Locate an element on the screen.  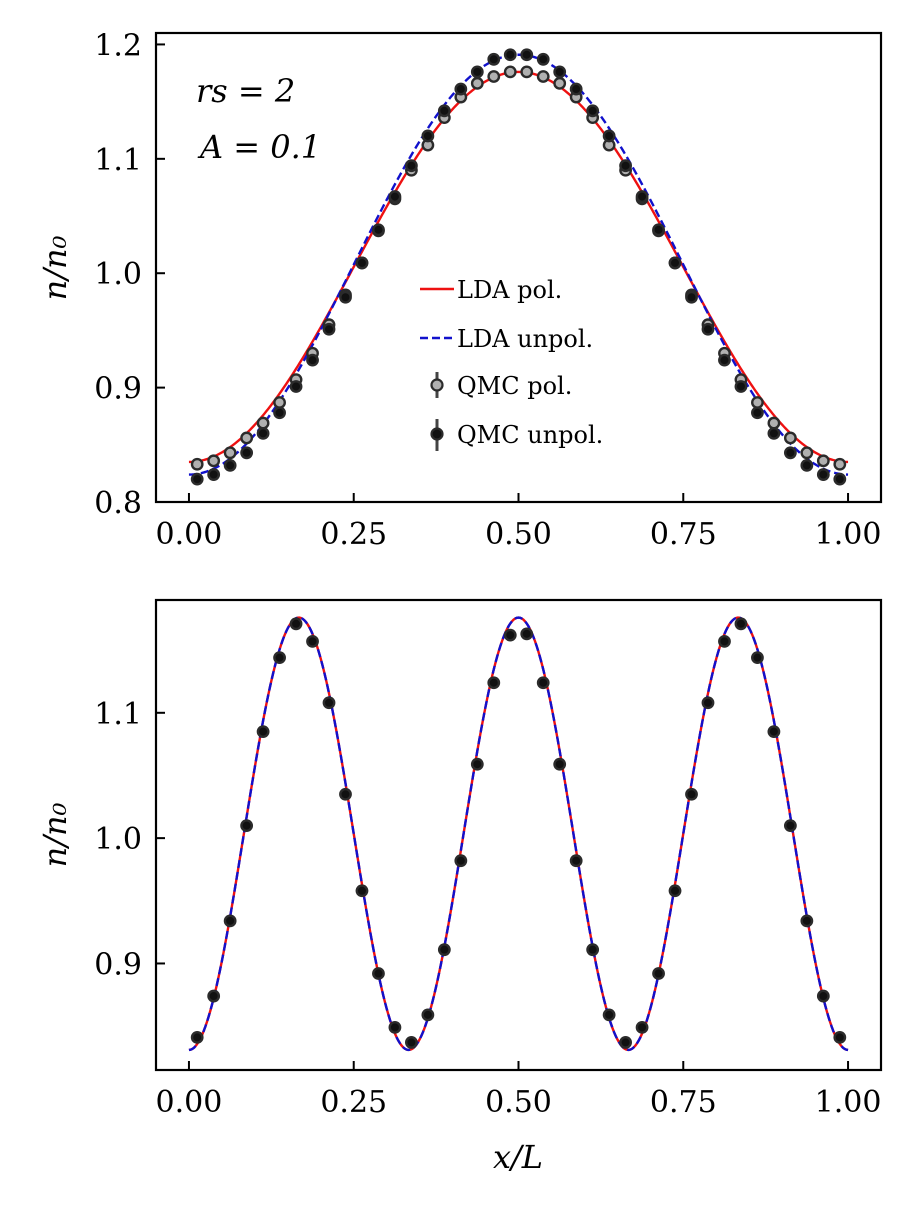
bottom-y-tick-label: 1.1 is located at coordinates (118, 714).